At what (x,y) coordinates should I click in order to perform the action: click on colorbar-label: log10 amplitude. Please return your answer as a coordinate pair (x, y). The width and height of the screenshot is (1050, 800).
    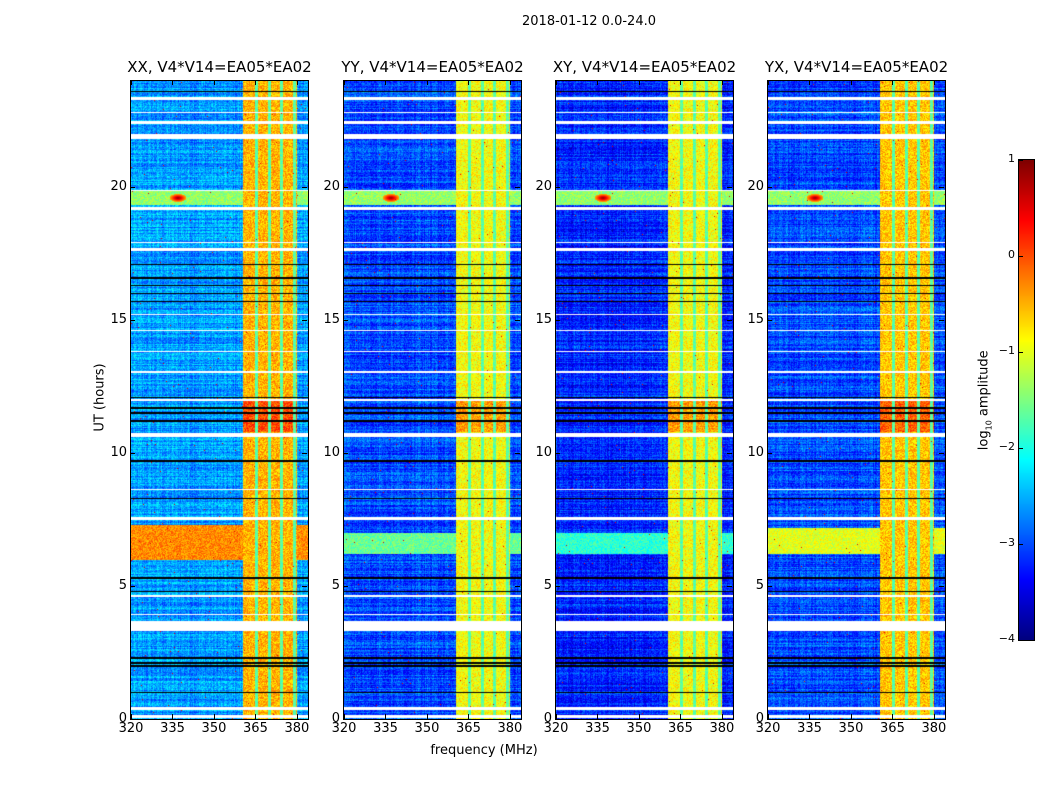
    Looking at the image, I should click on (985, 400).